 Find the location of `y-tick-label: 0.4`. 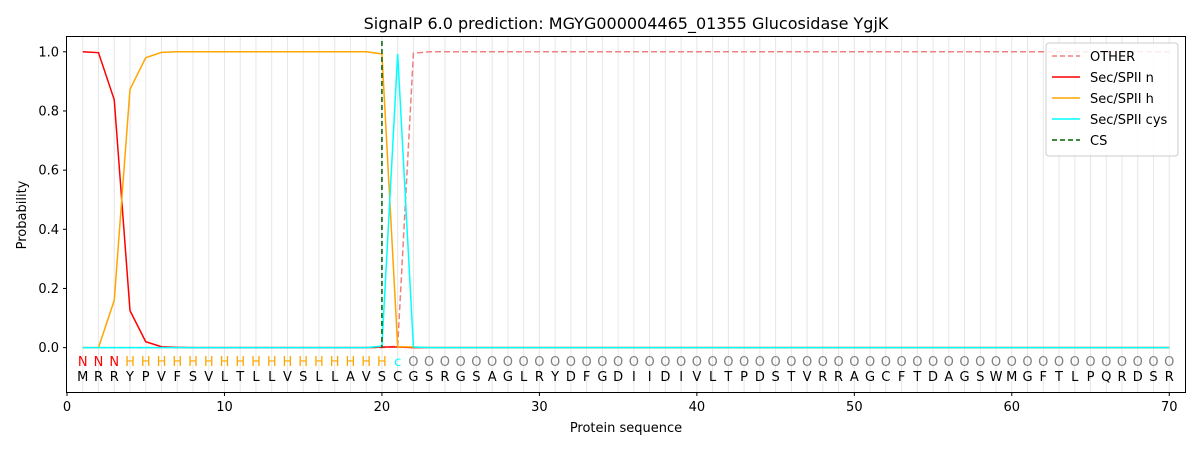

y-tick-label: 0.4 is located at coordinates (48, 230).